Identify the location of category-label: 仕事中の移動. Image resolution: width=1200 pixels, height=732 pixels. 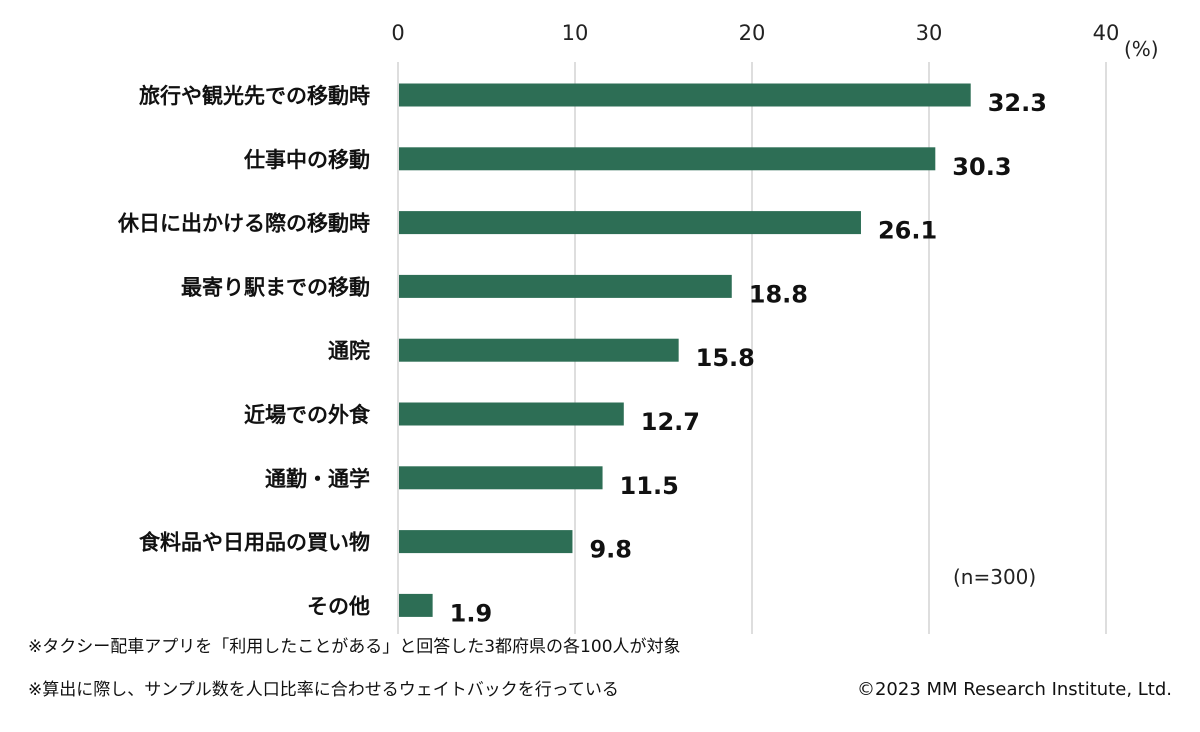
(306, 160).